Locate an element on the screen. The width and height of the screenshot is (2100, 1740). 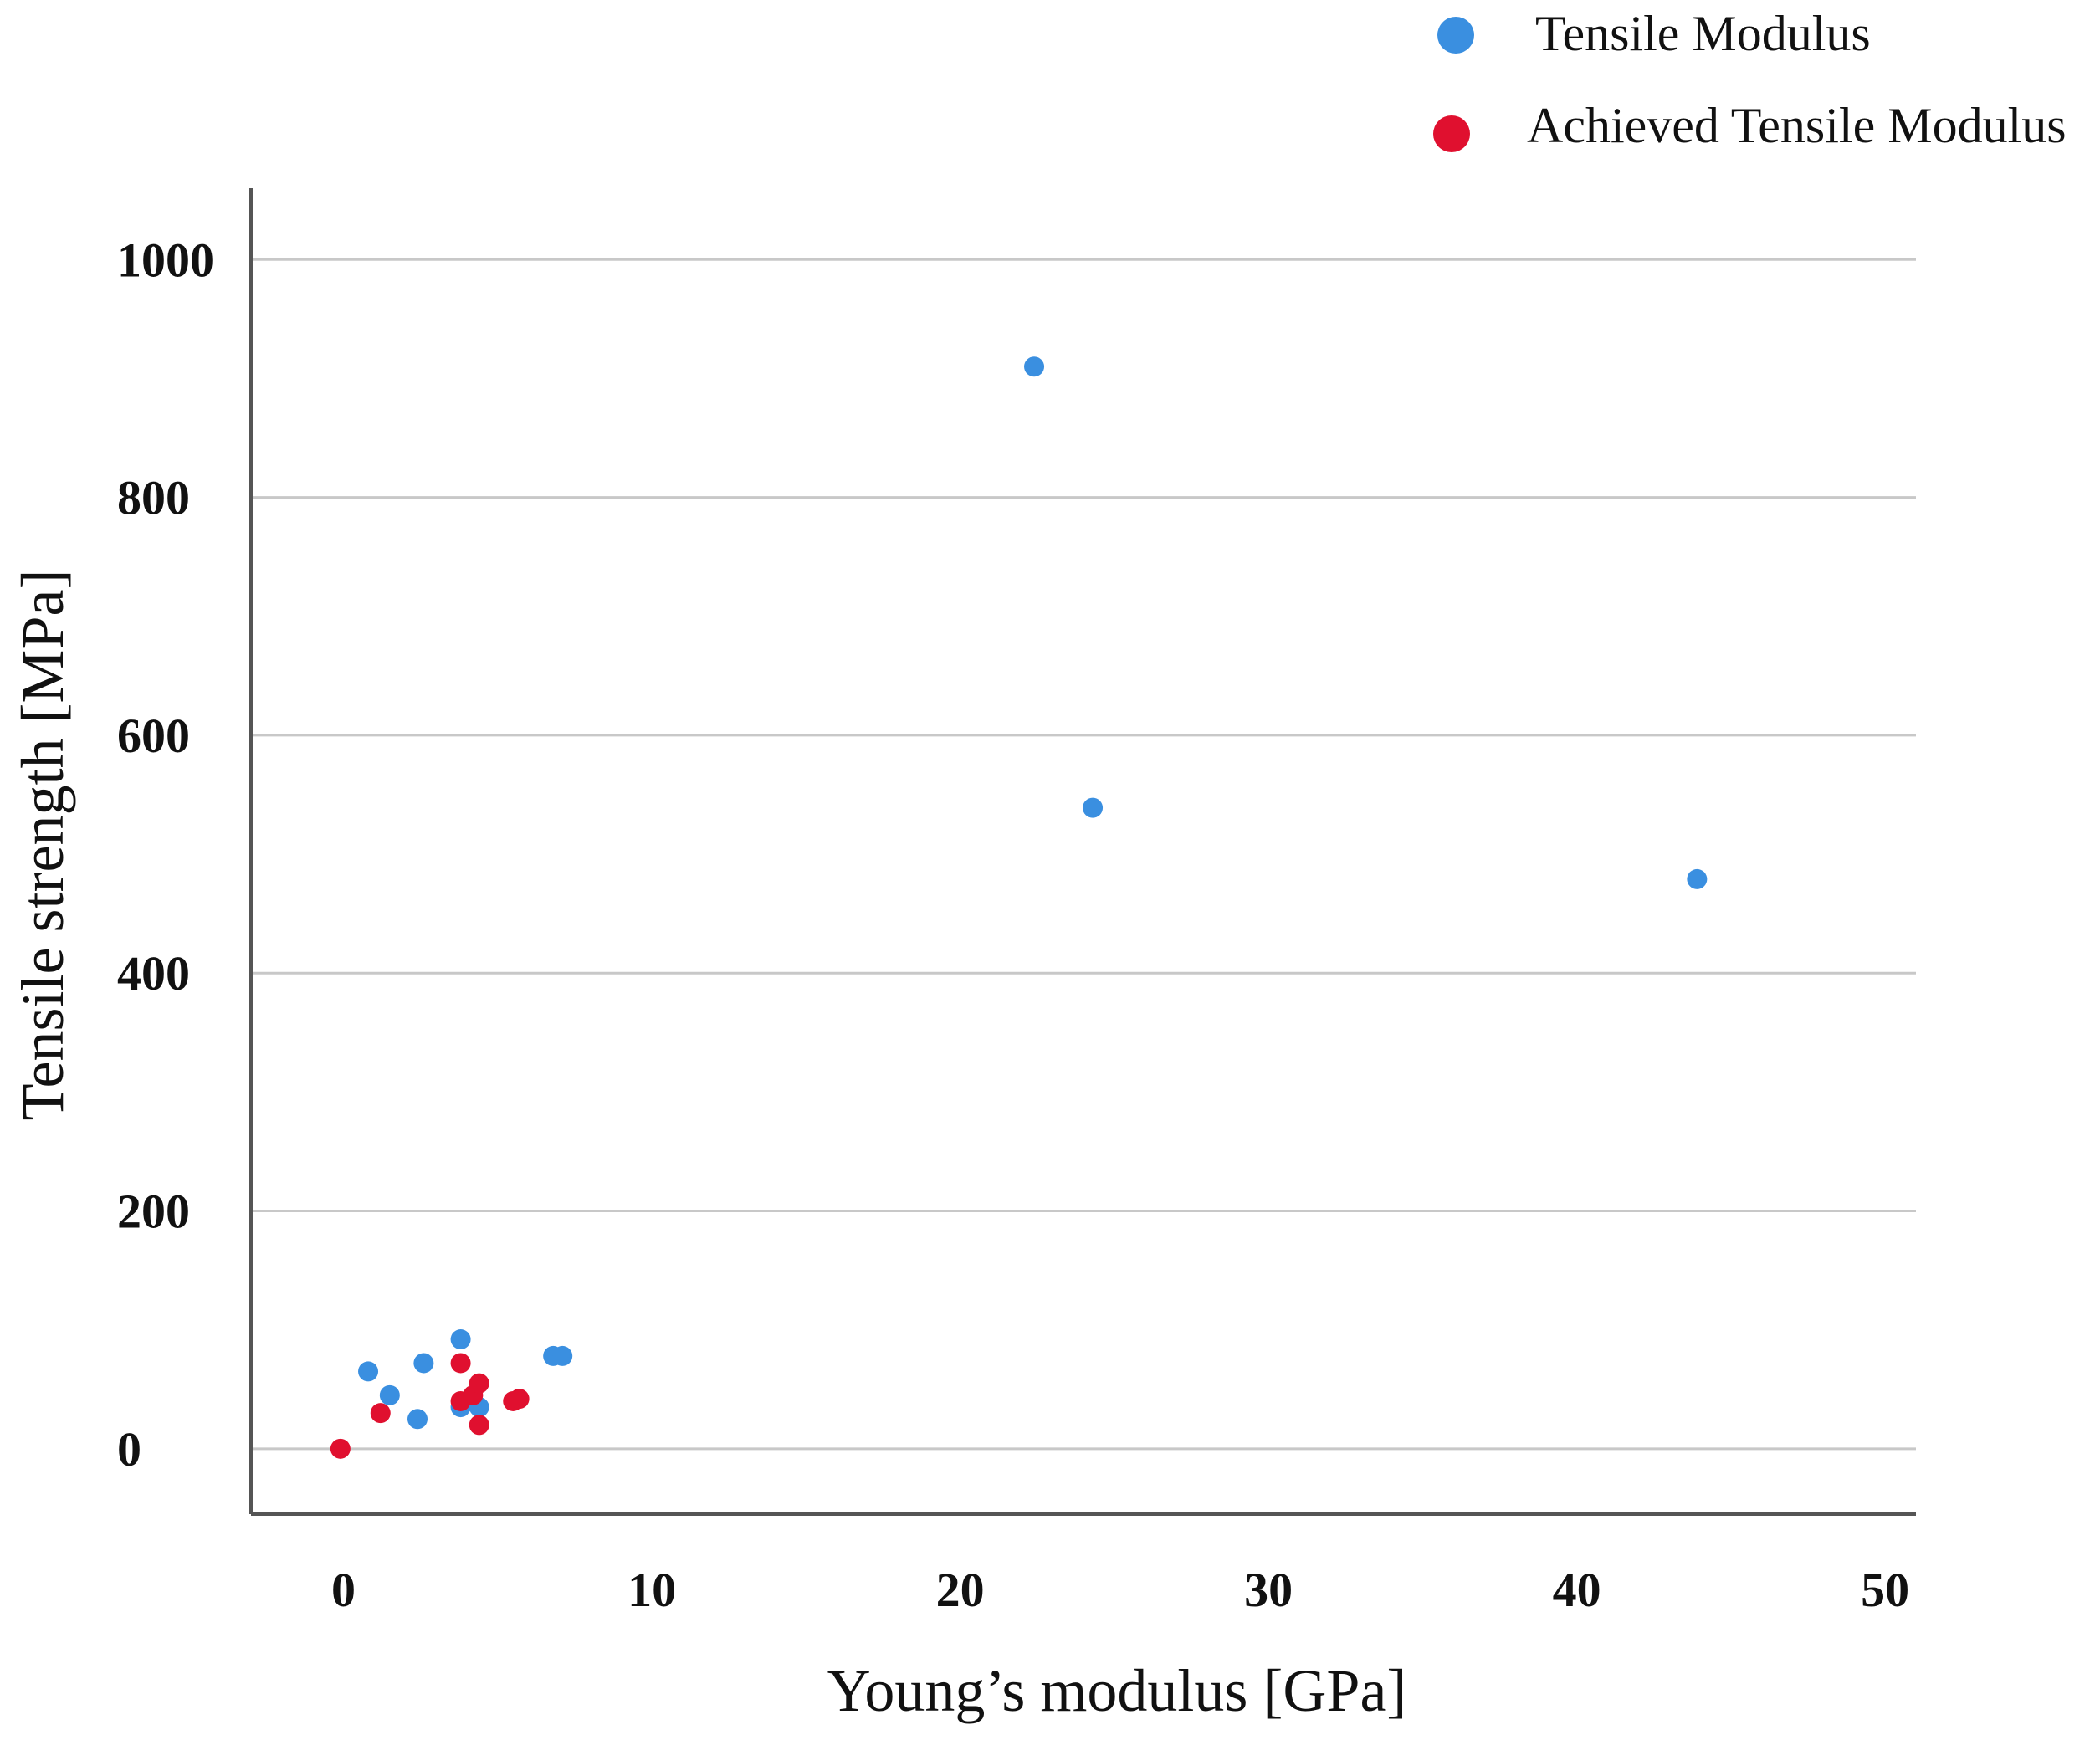
y-tick-label: 1000 is located at coordinates (165, 260).